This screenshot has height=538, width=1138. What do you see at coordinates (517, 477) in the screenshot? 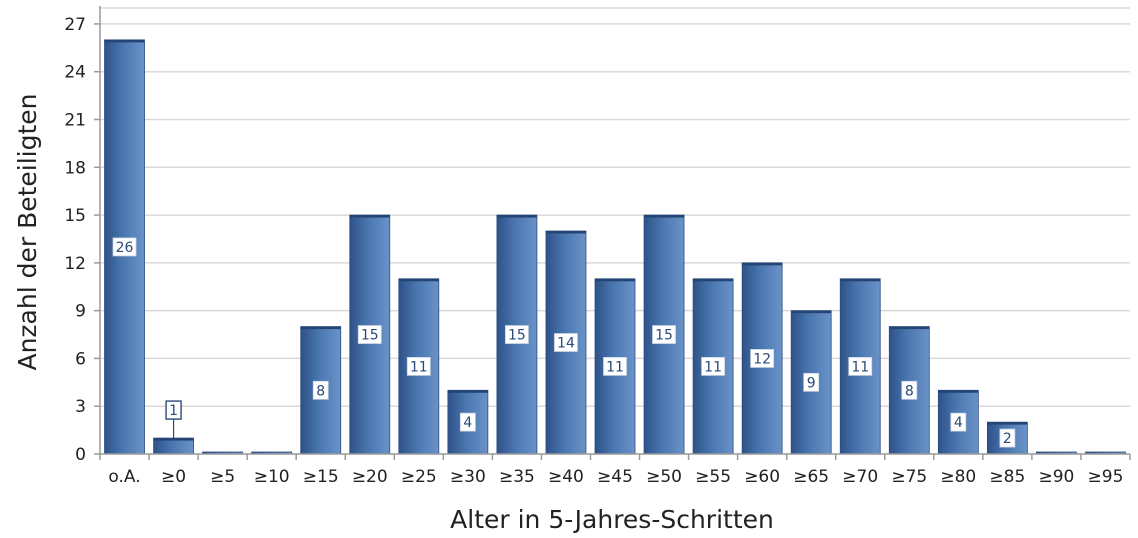
I see `x-tick-label: ≥35` at bounding box center [517, 477].